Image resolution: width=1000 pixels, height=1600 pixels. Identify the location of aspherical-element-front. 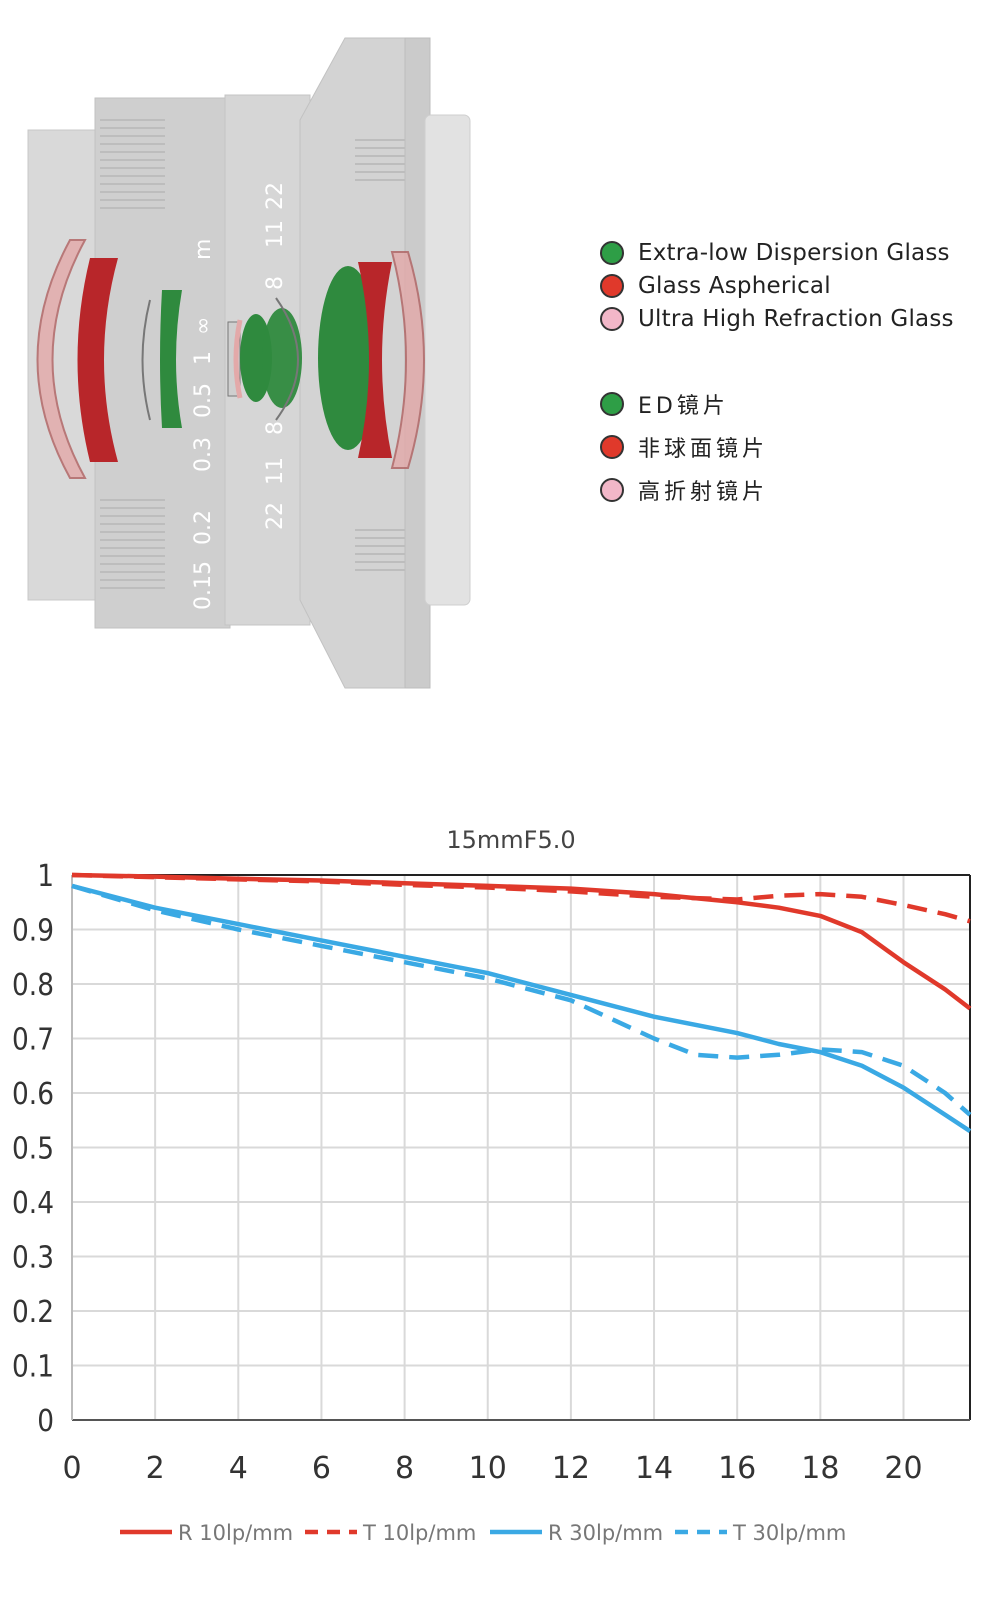
(97, 360).